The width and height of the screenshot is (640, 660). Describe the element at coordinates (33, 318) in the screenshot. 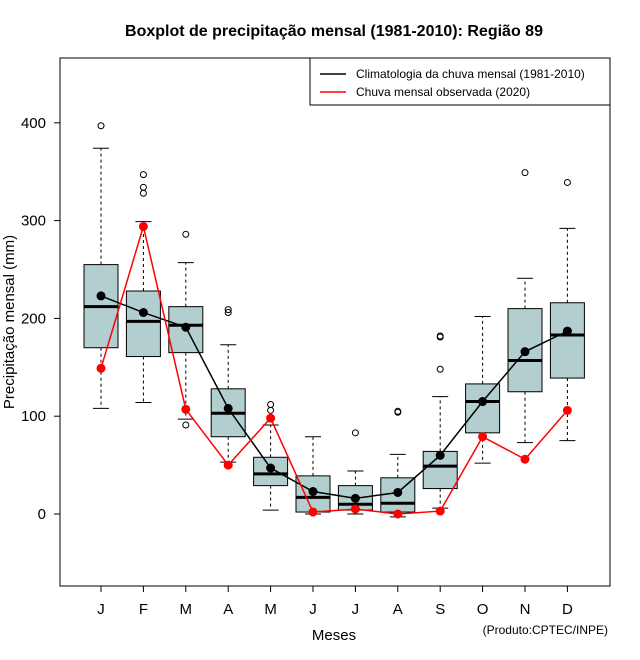

I see `y-tick-label: 200` at that location.